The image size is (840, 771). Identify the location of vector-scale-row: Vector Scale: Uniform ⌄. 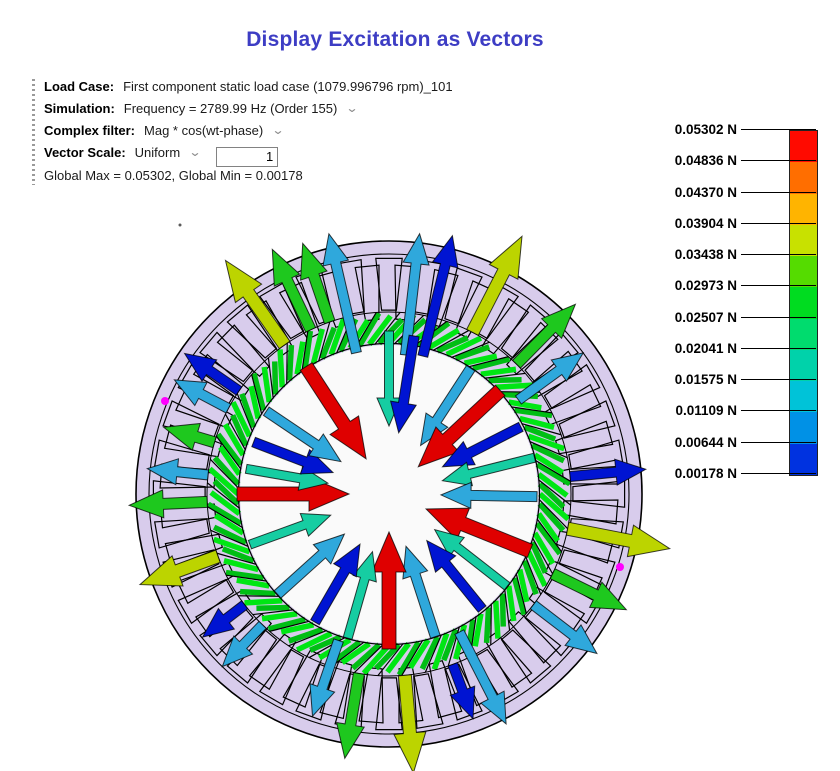
(161, 156).